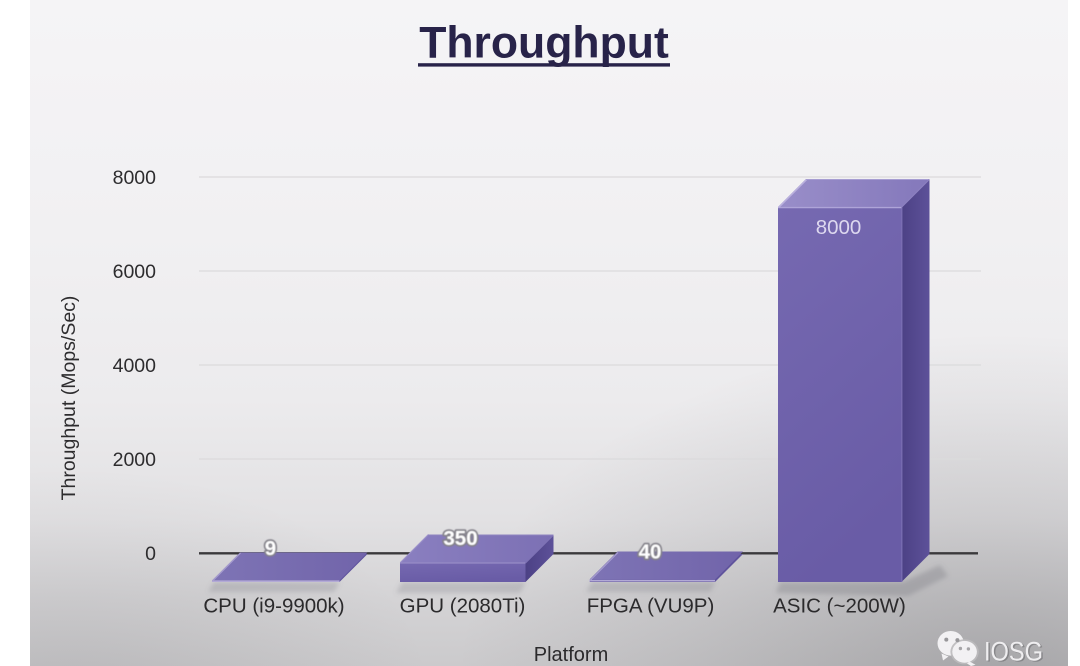 Image resolution: width=1080 pixels, height=666 pixels. Describe the element at coordinates (651, 606) in the screenshot. I see `svg-text: FPGA (VU9P)` at that location.